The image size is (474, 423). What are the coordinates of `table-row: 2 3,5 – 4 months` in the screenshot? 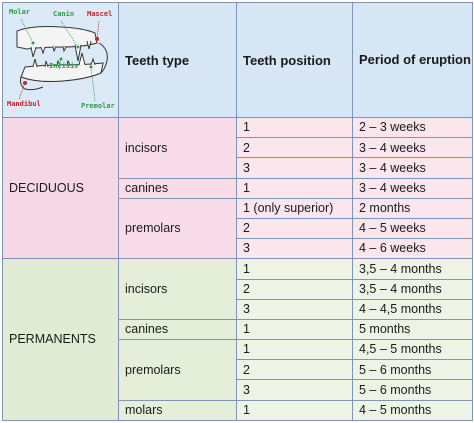 It's located at (238, 289).